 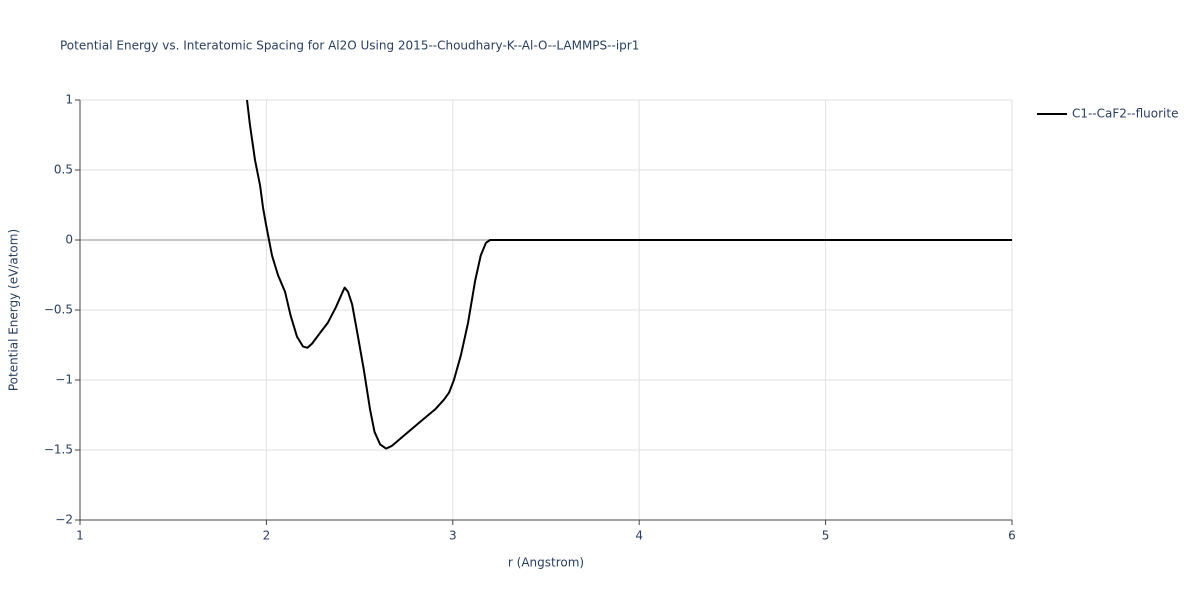 What do you see at coordinates (58, 310) in the screenshot?
I see `y-tick-label: −0.5` at bounding box center [58, 310].